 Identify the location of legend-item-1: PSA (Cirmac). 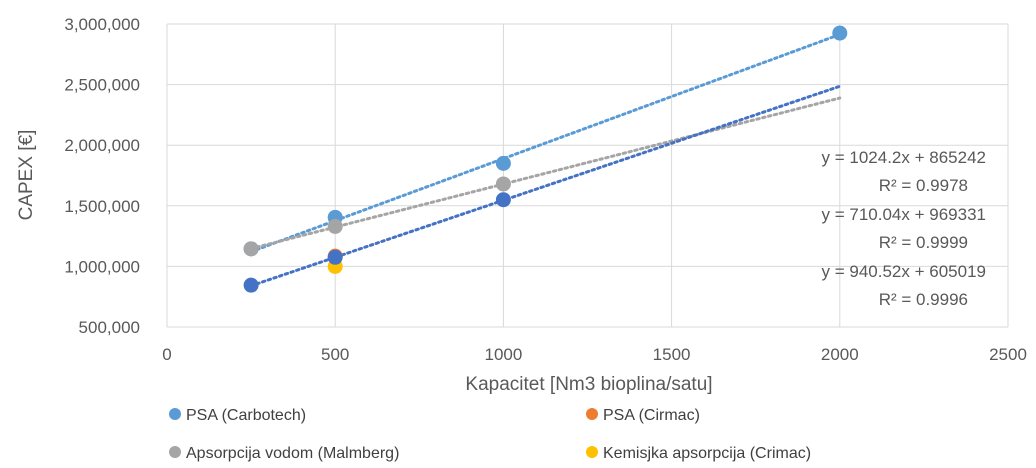
(643, 415).